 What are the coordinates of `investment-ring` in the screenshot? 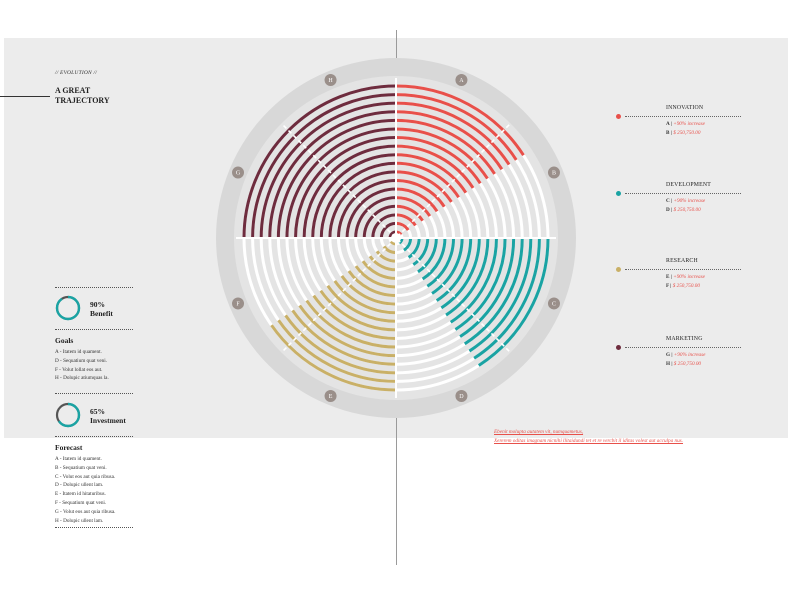 It's located at (68, 415).